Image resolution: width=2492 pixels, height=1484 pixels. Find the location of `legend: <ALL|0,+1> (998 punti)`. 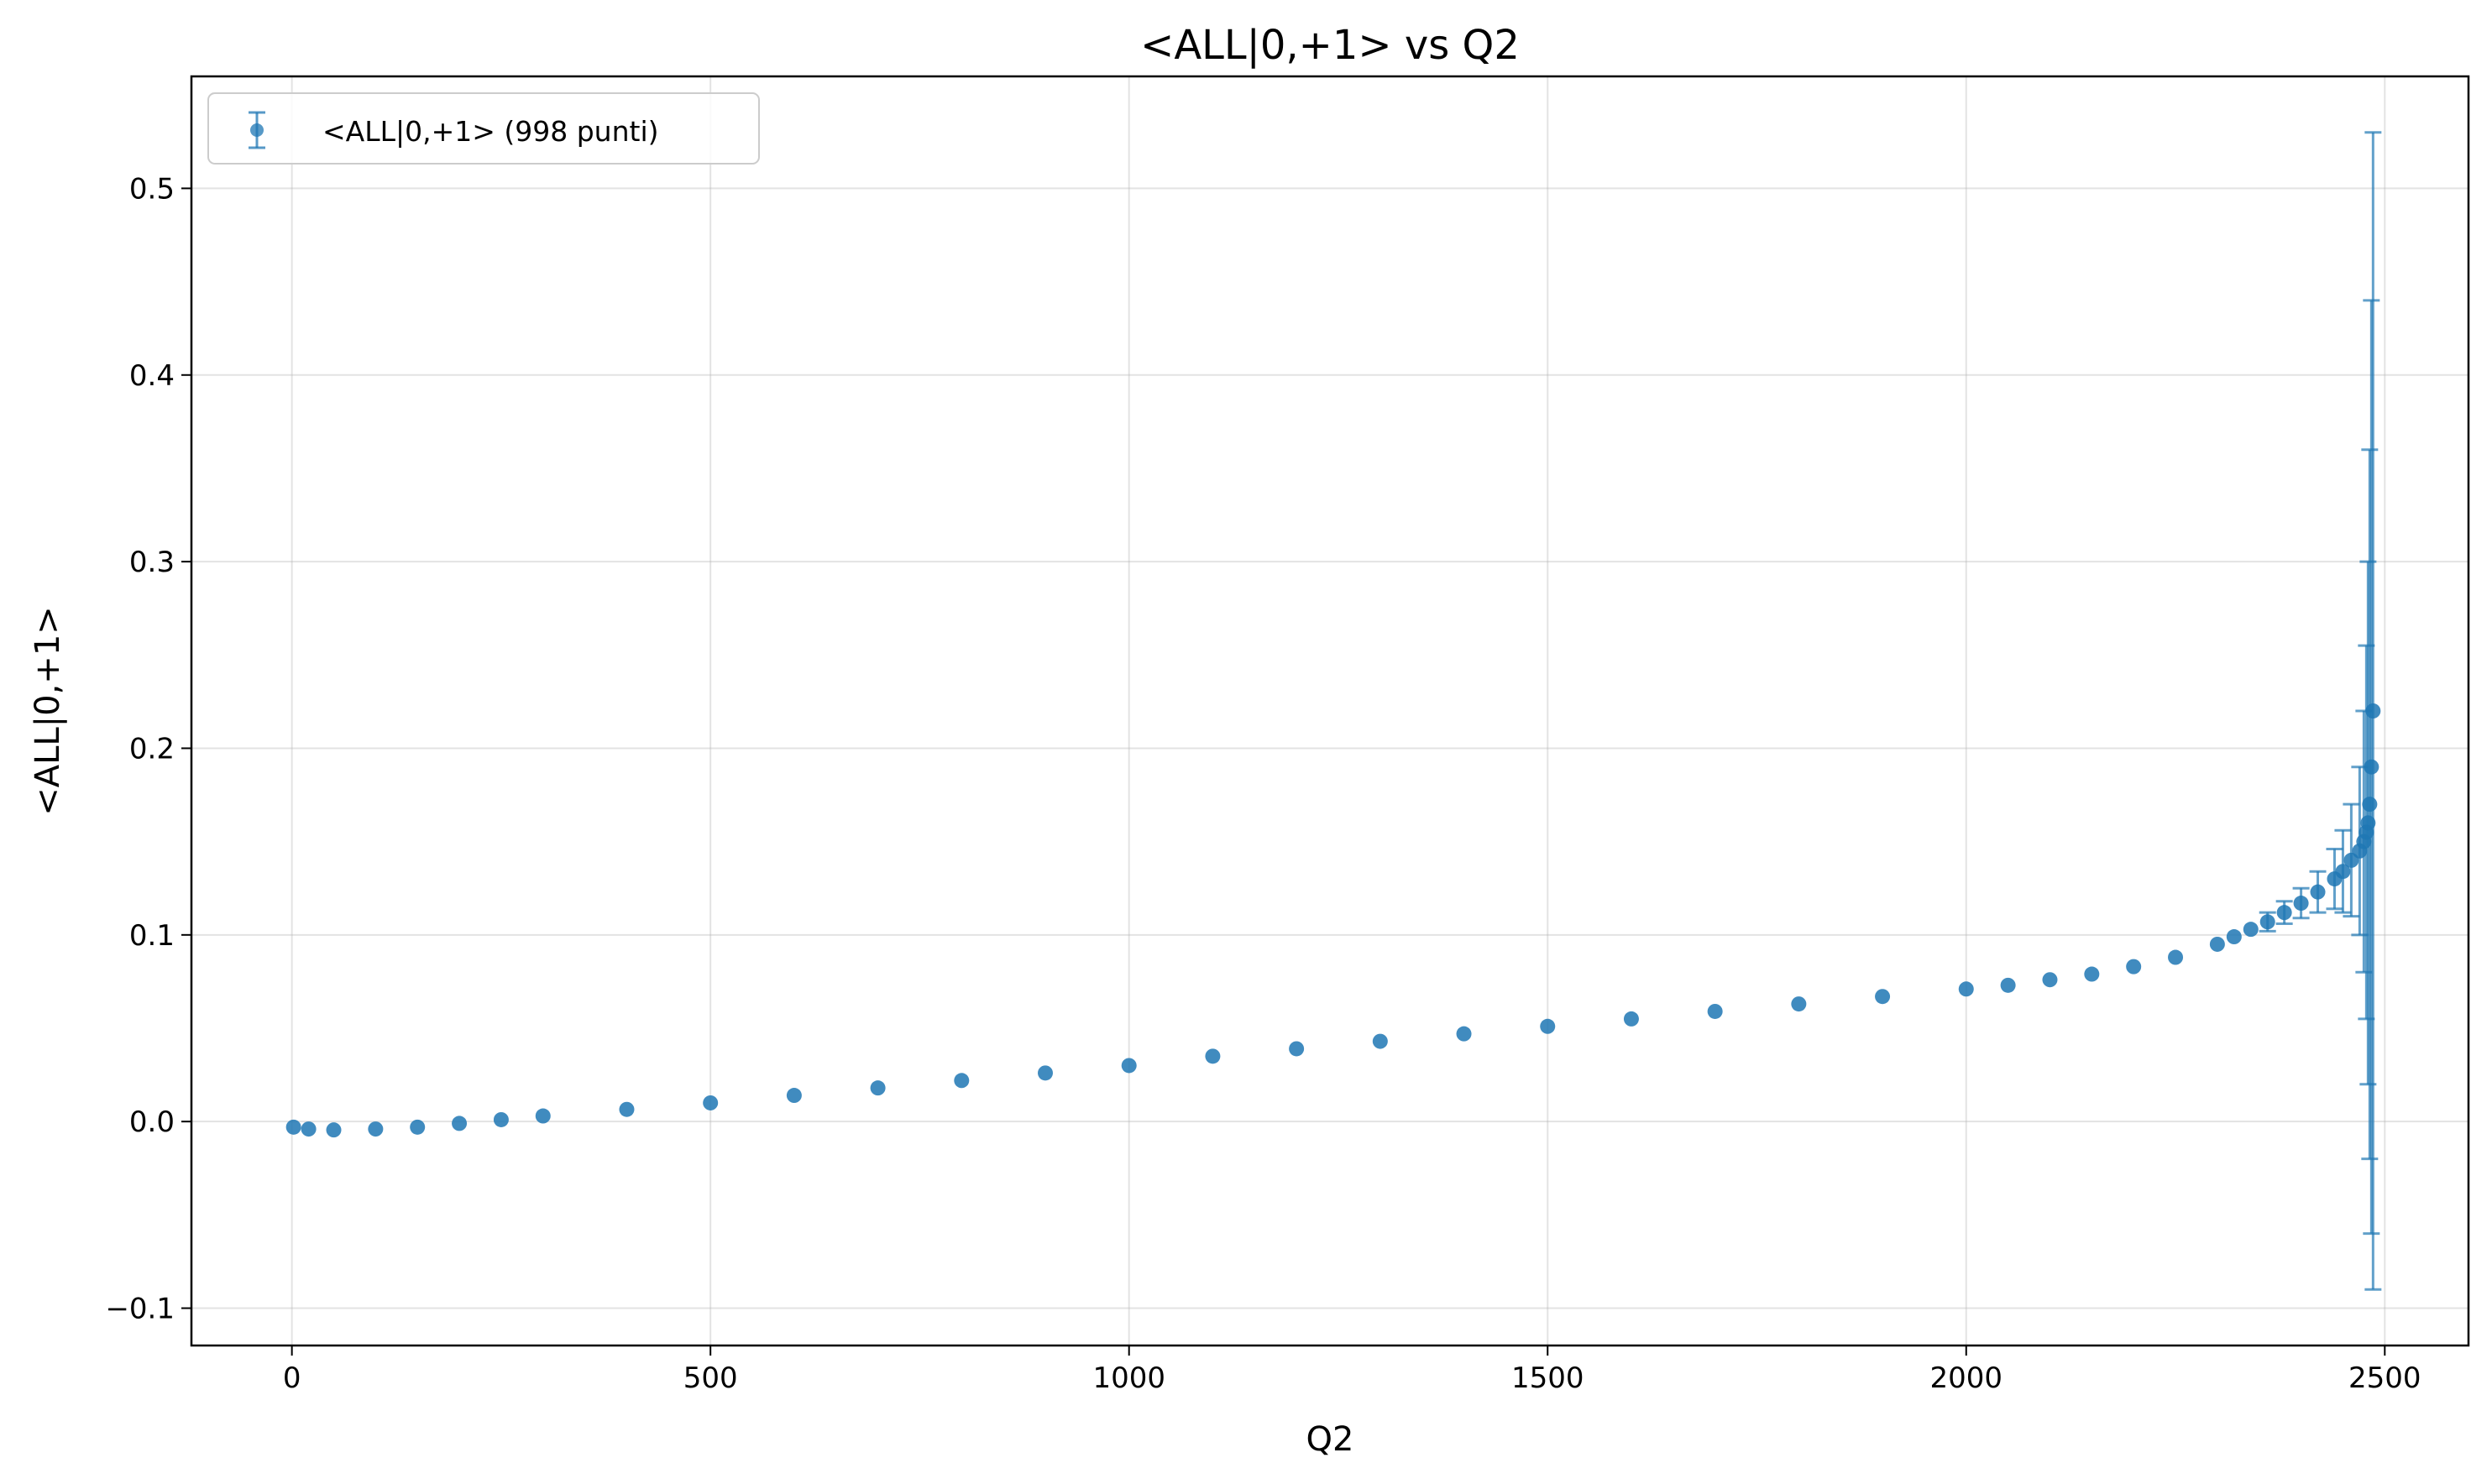

legend: <ALL|0,+1> (998 punti) is located at coordinates (484, 128).